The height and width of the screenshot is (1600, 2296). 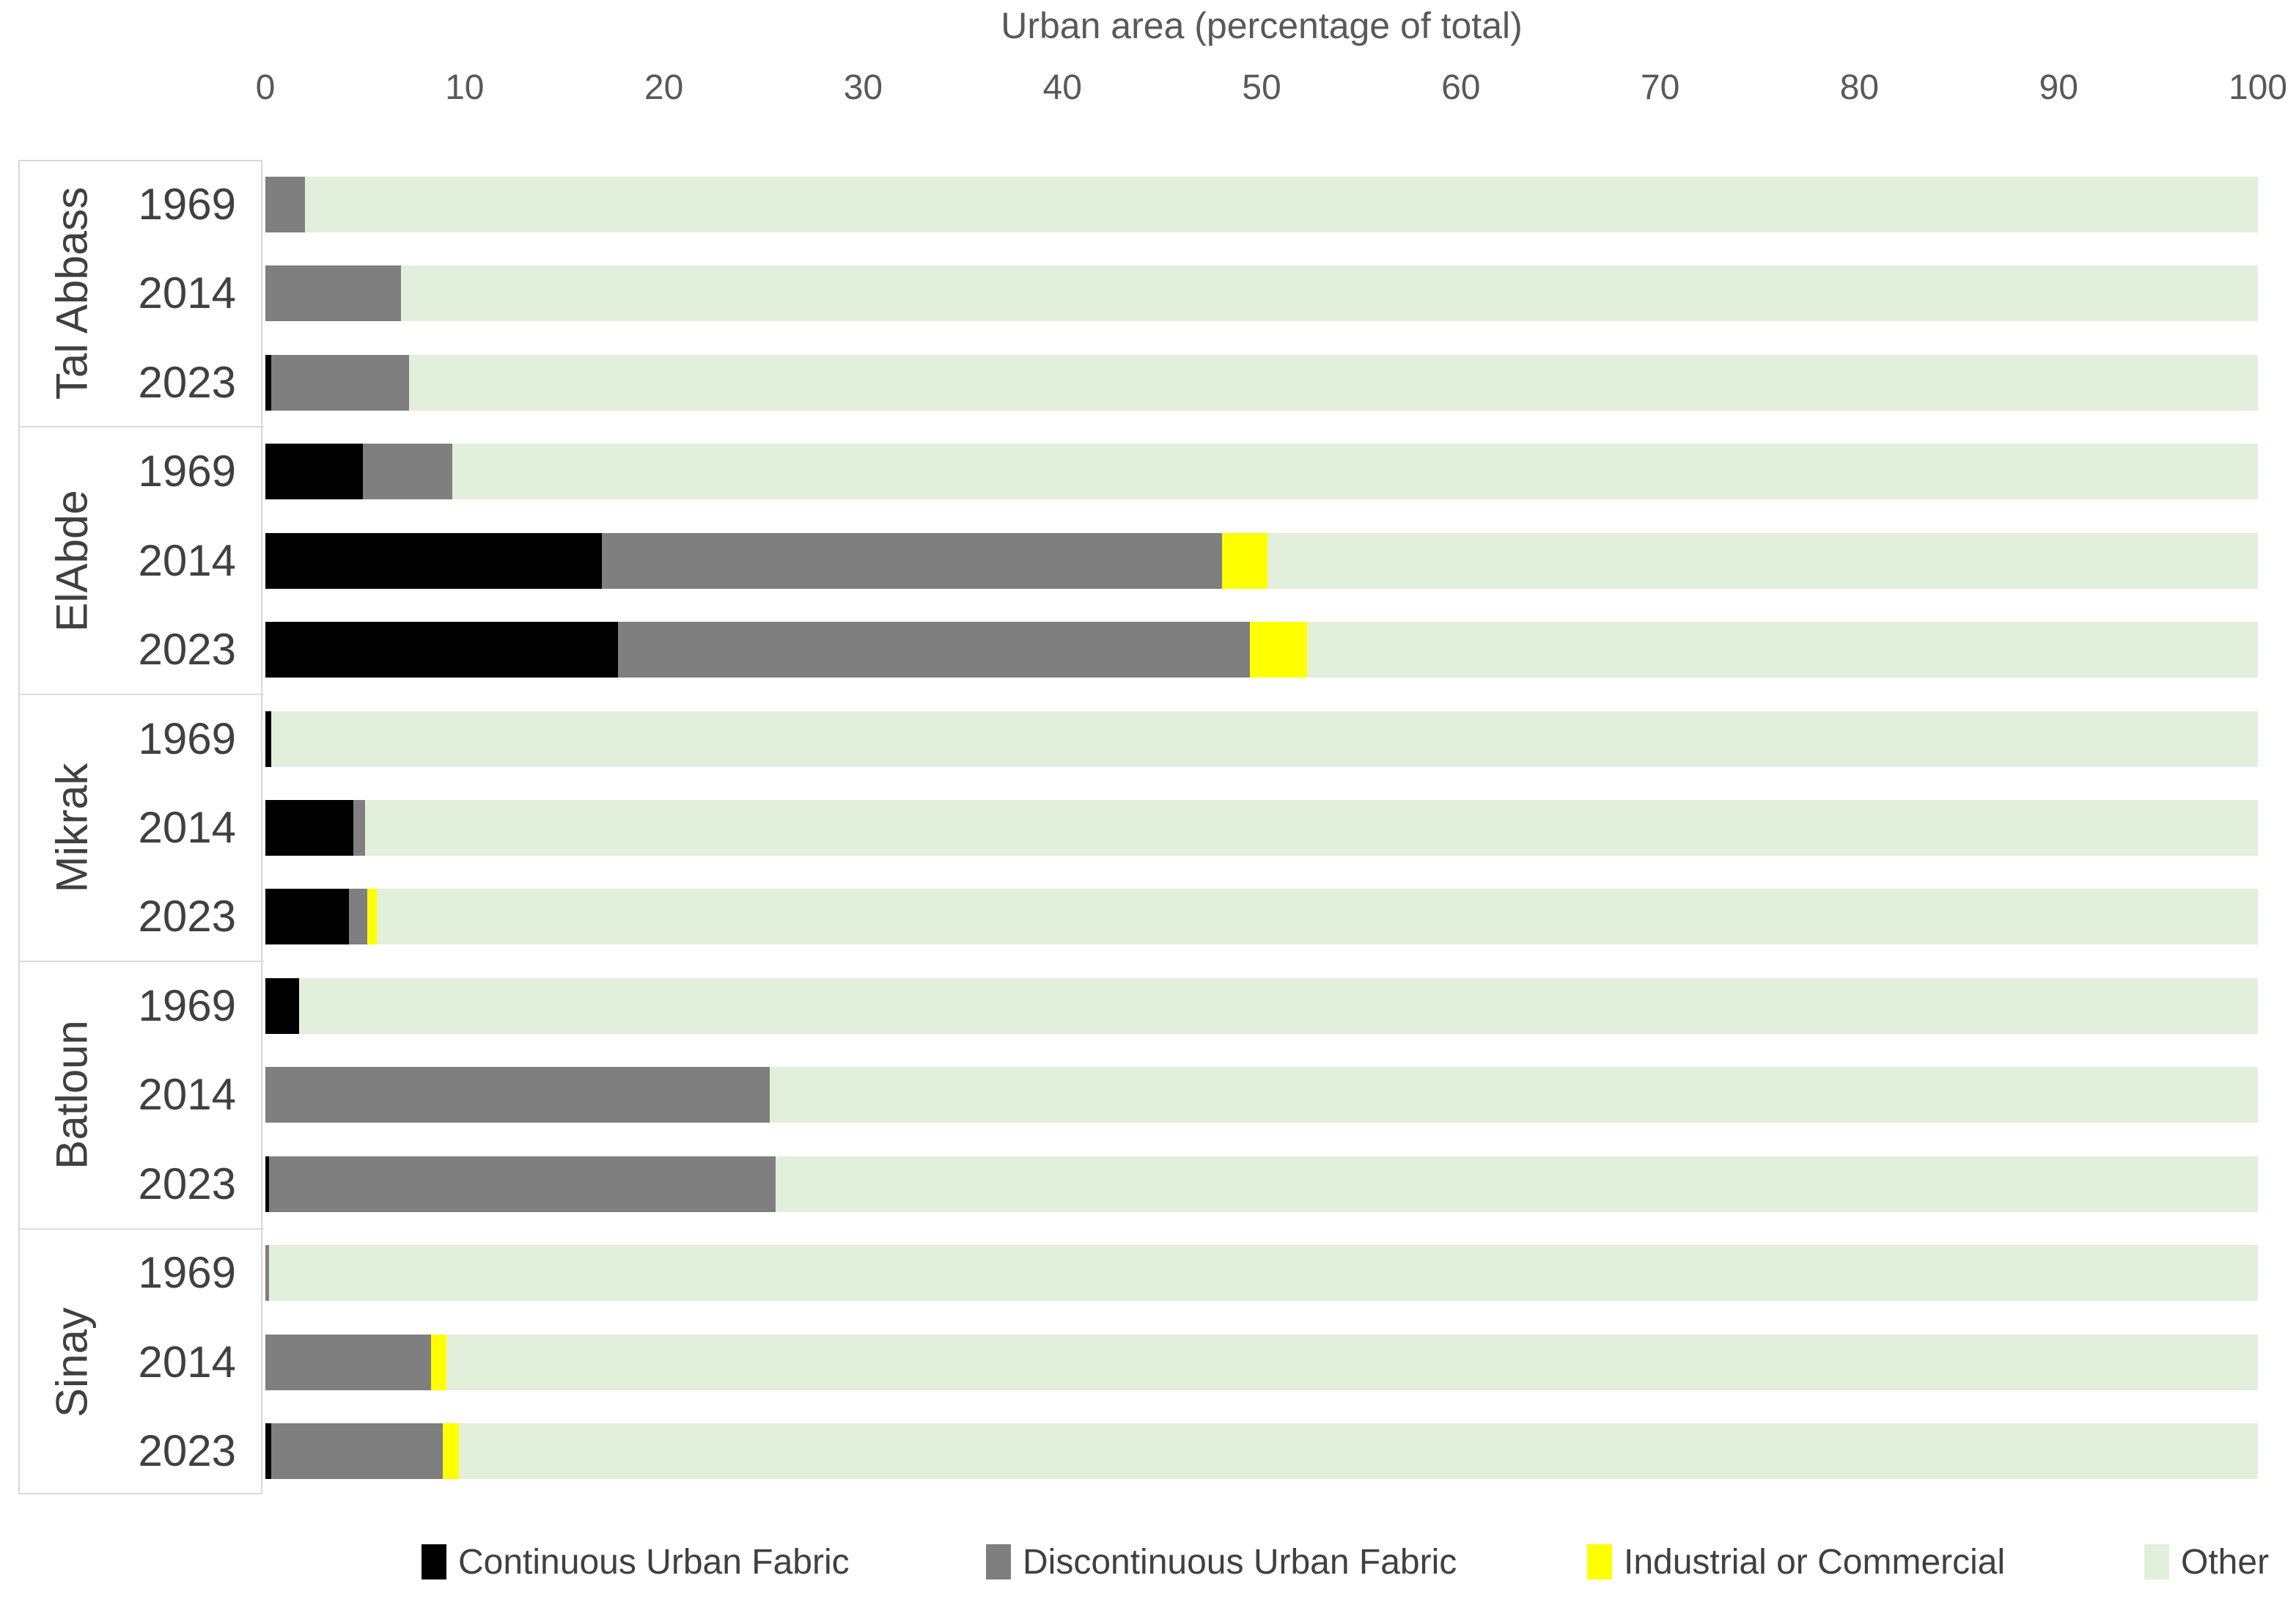 I want to click on legend-item-industrial-or-commercial: Industrial or Commercial, so click(x=1796, y=1561).